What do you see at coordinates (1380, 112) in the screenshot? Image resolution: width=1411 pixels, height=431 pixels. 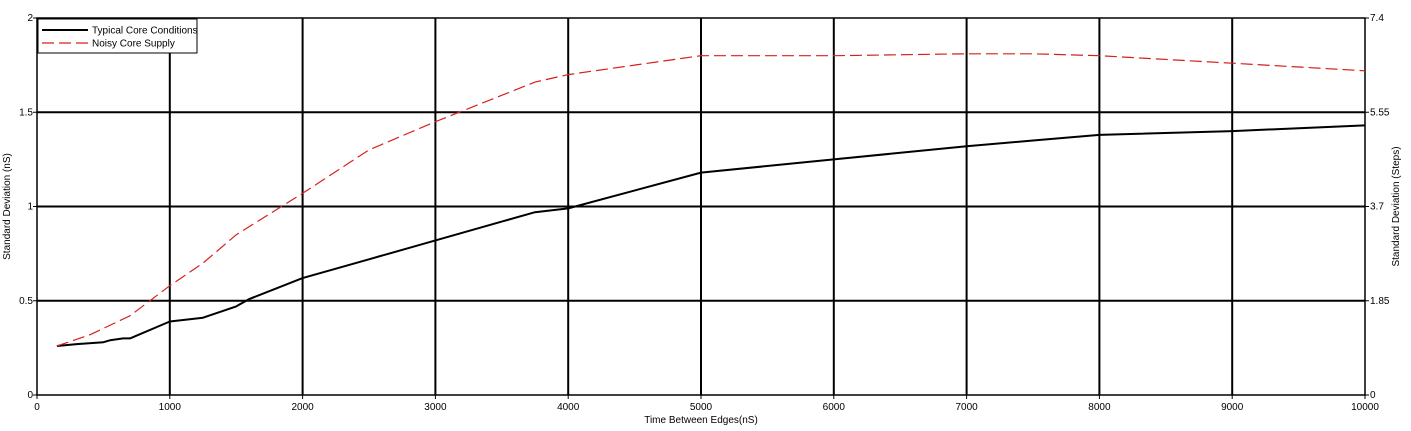 I see `y2-tick-label: 5.55` at bounding box center [1380, 112].